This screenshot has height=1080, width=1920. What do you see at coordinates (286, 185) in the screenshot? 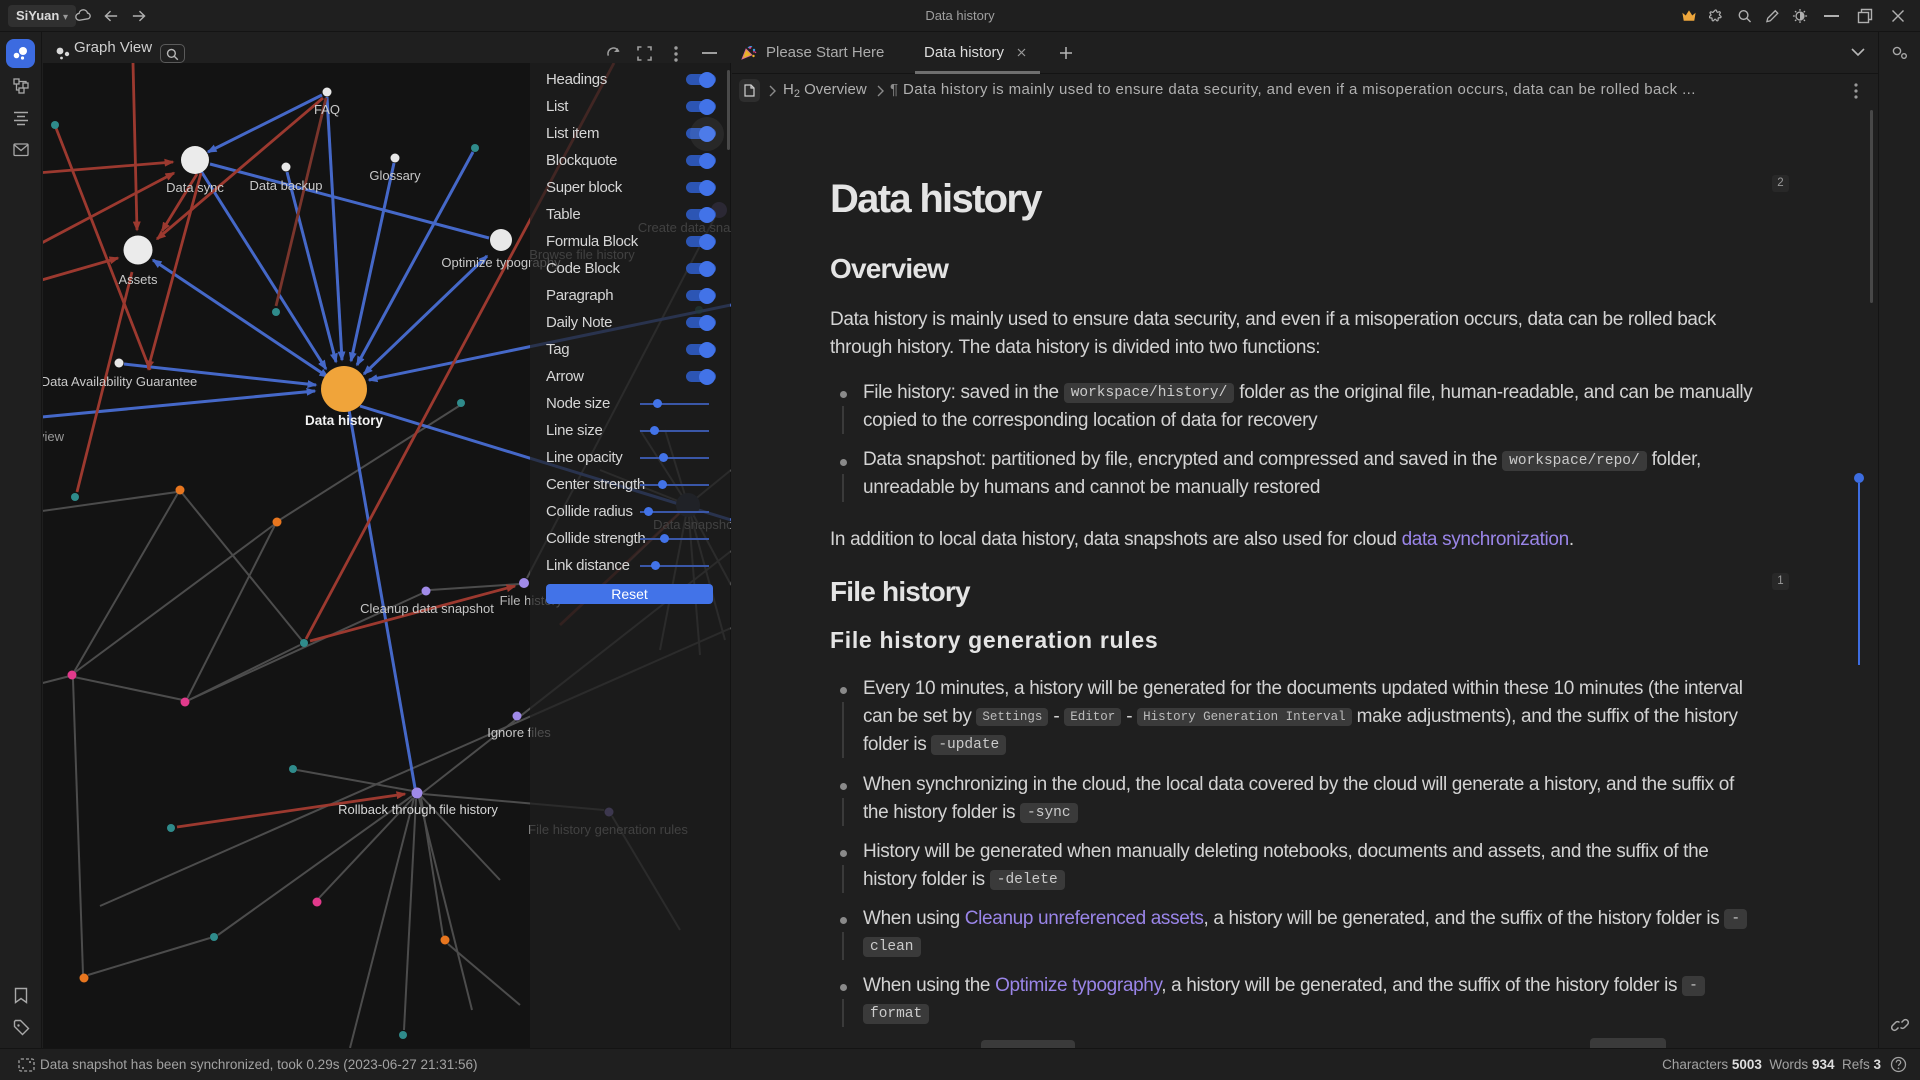
I see `svg-text: Data backup` at bounding box center [286, 185].